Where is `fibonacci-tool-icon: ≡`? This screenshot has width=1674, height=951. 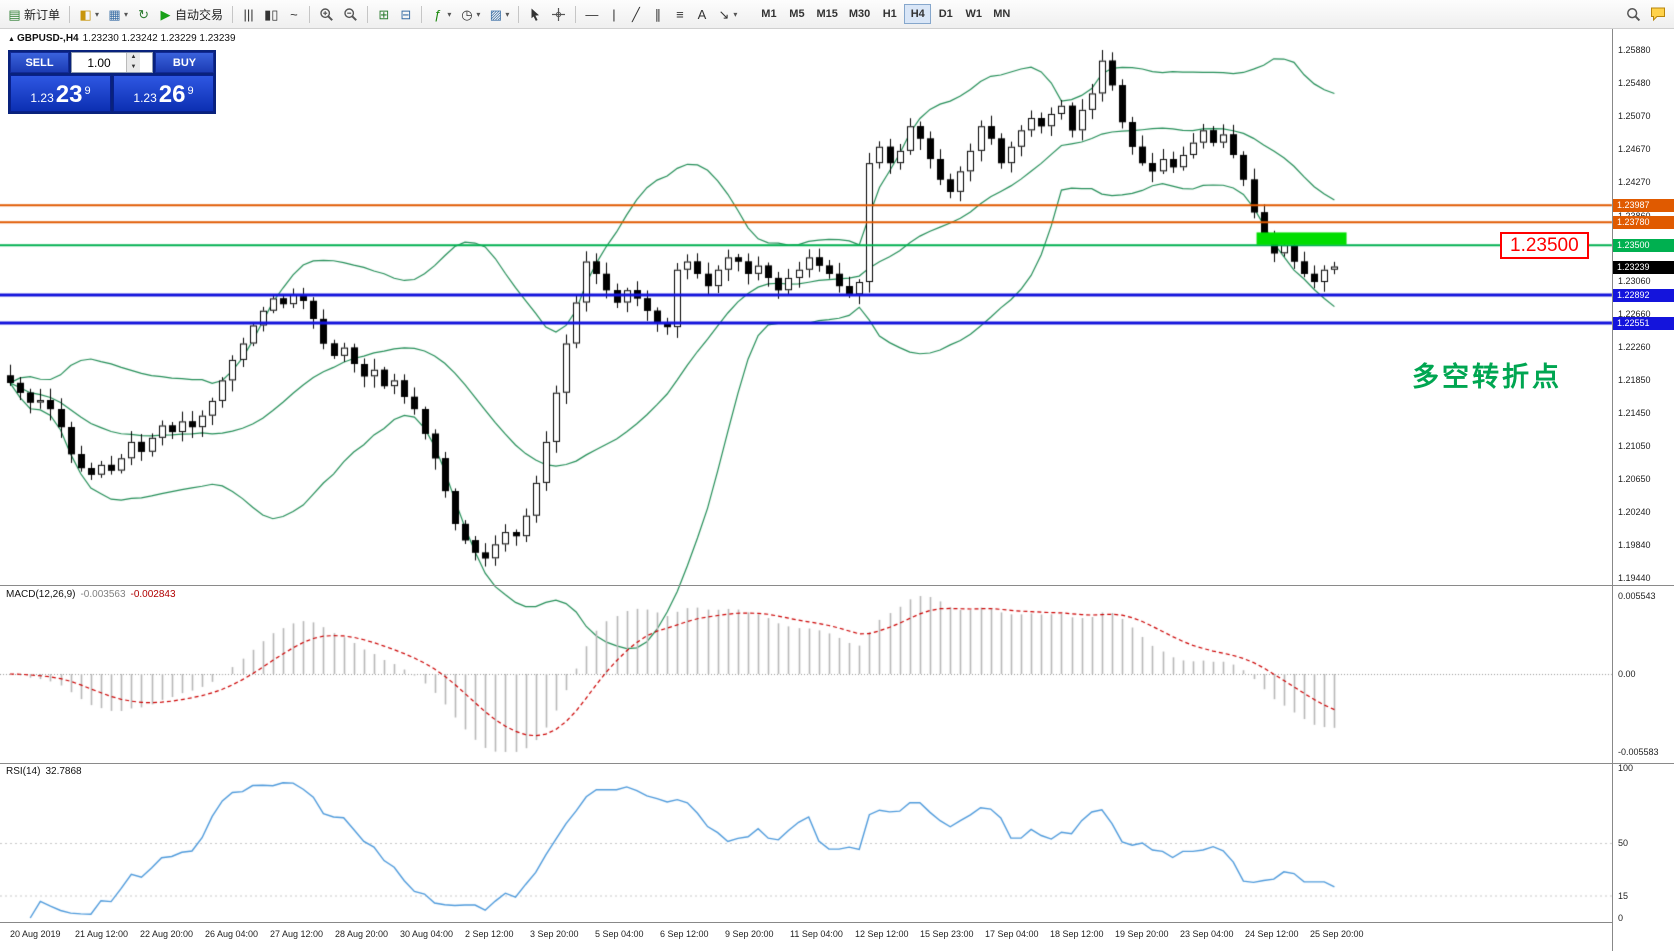 fibonacci-tool-icon: ≡ is located at coordinates (680, 14).